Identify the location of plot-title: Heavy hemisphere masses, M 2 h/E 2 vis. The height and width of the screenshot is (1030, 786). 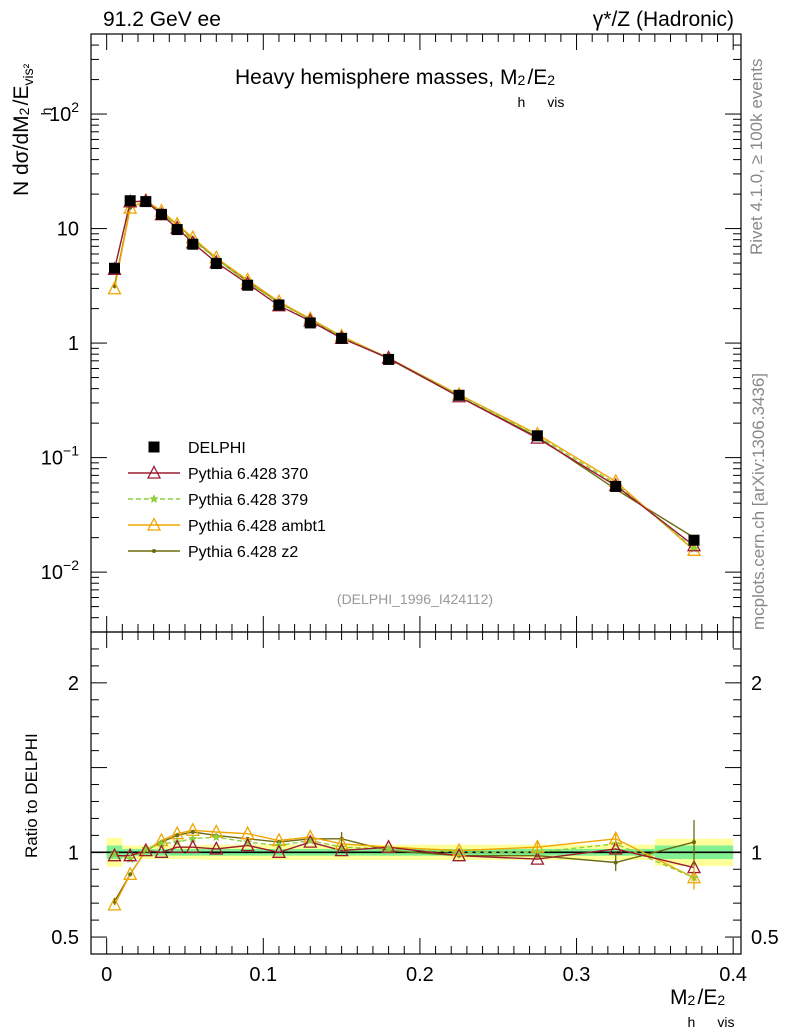
(400, 88).